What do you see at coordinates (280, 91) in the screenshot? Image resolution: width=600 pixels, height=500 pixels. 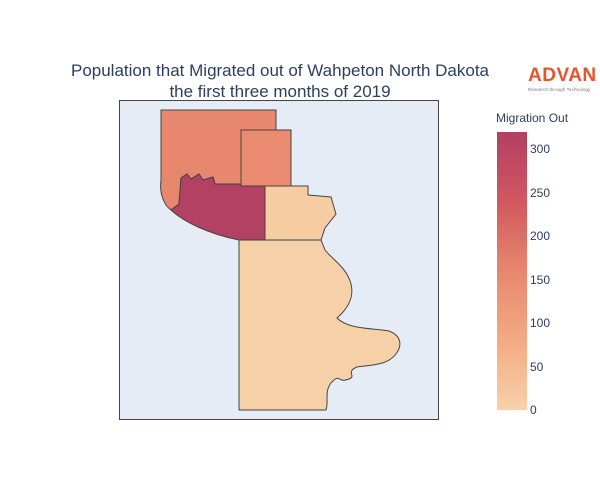 I see `title-line-2: the first three months of 2019` at bounding box center [280, 91].